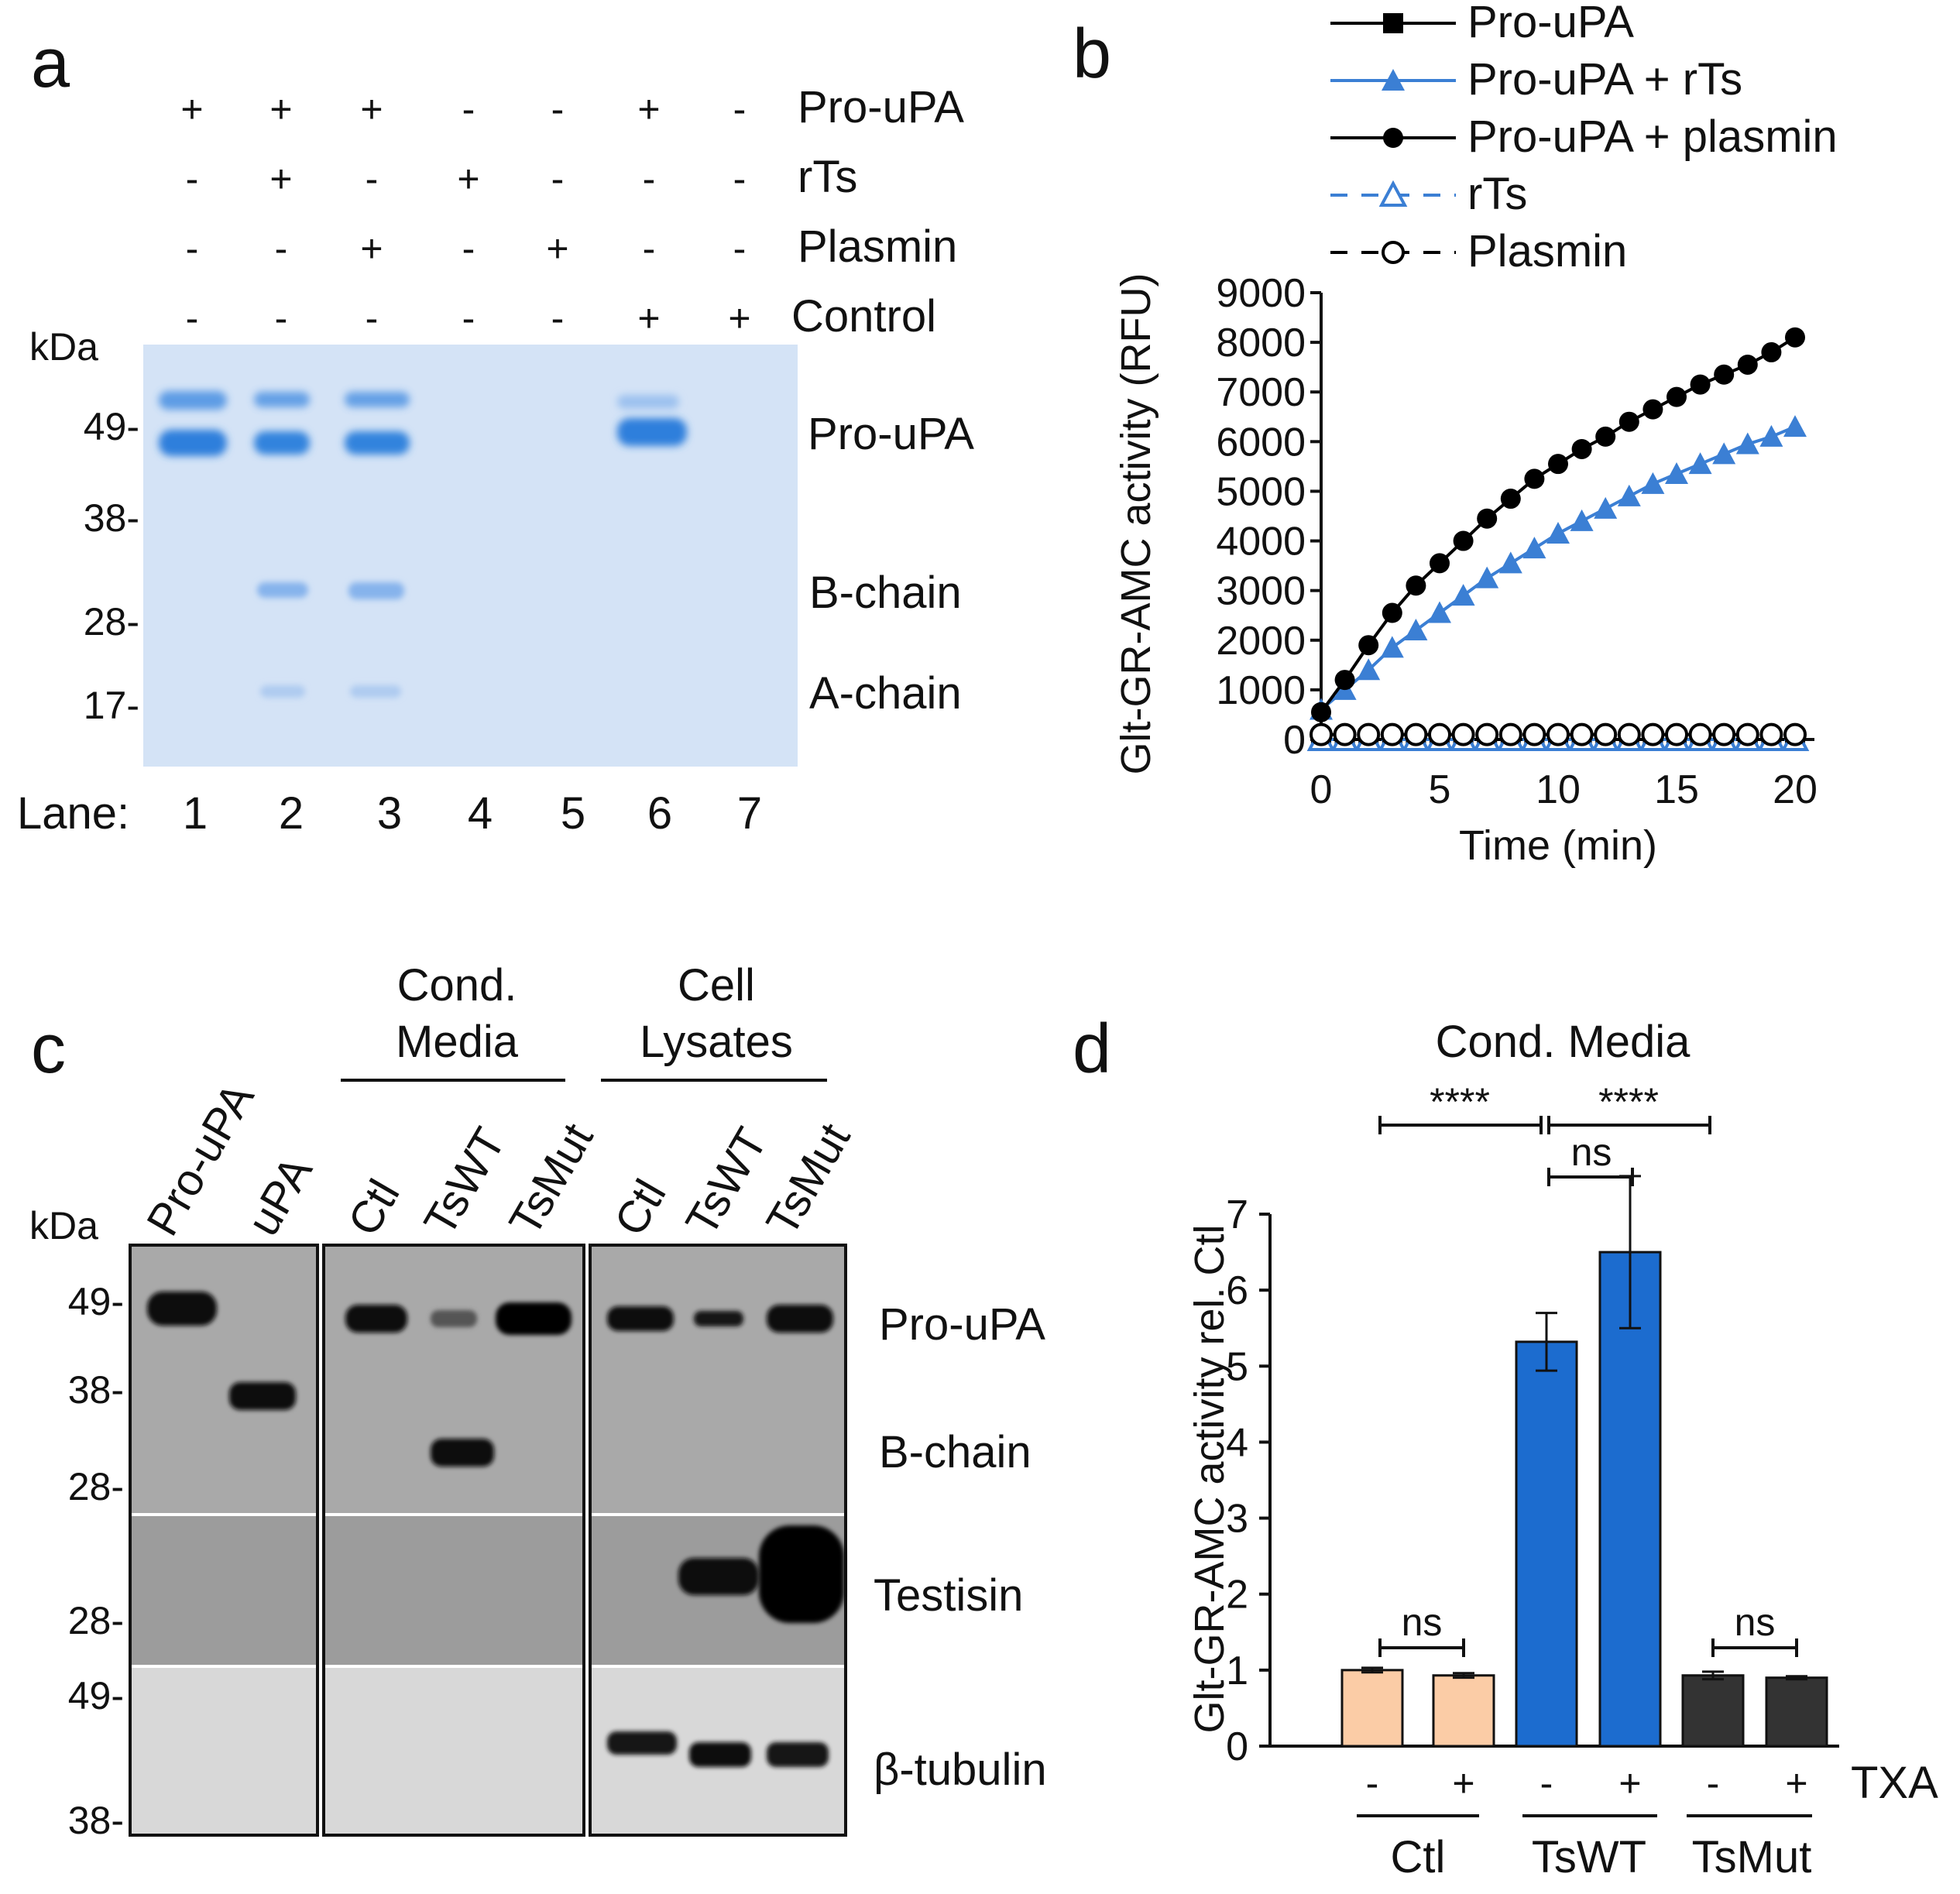 This screenshot has height=1894, width=1960. What do you see at coordinates (719, 1318) in the screenshot?
I see `c-band-cl-tswt` at bounding box center [719, 1318].